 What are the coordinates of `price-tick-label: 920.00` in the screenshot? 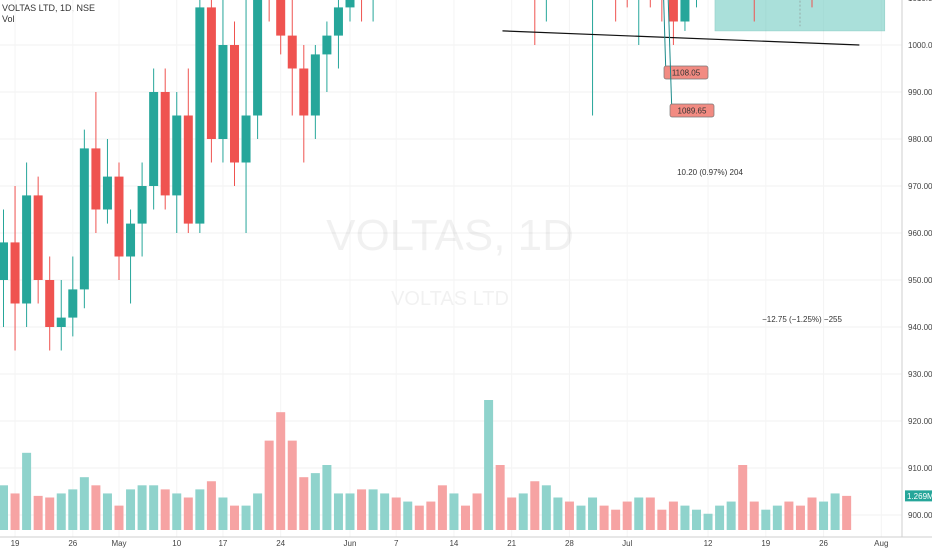 It's located at (920, 421).